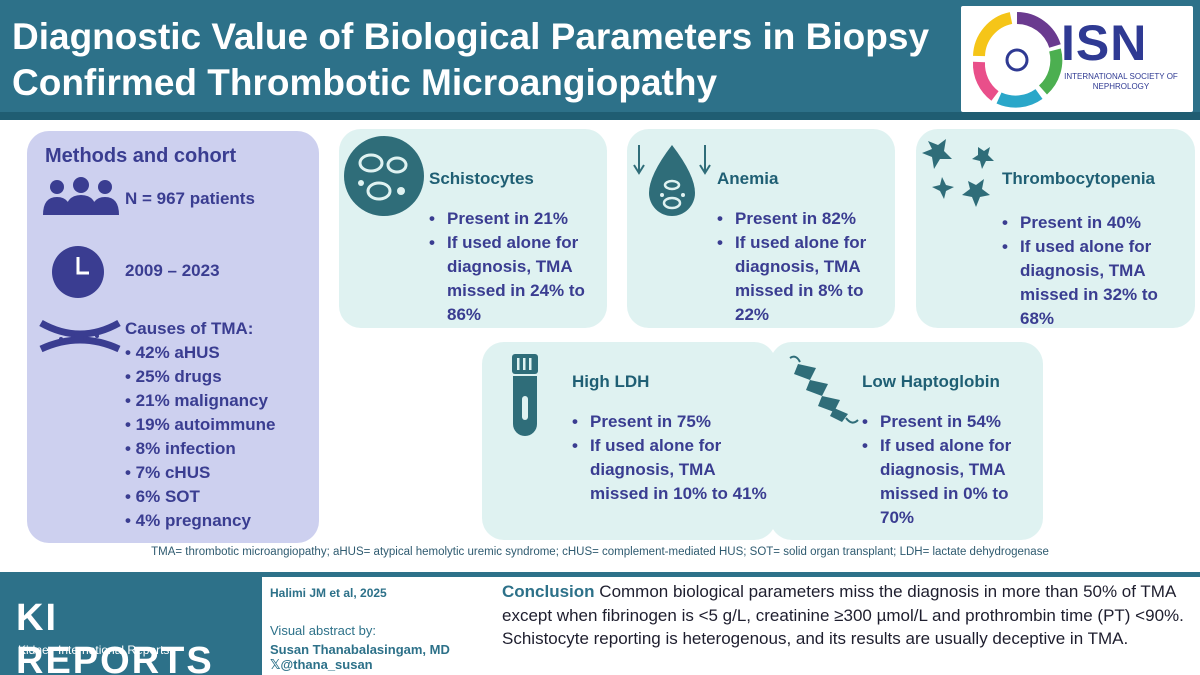  I want to click on list-item: • 19% autoimmune, so click(200, 424).